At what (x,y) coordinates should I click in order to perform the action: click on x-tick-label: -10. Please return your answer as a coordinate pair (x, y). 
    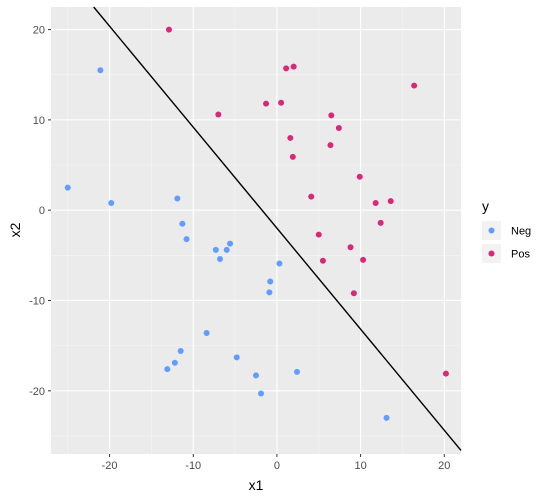
    Looking at the image, I should click on (193, 466).